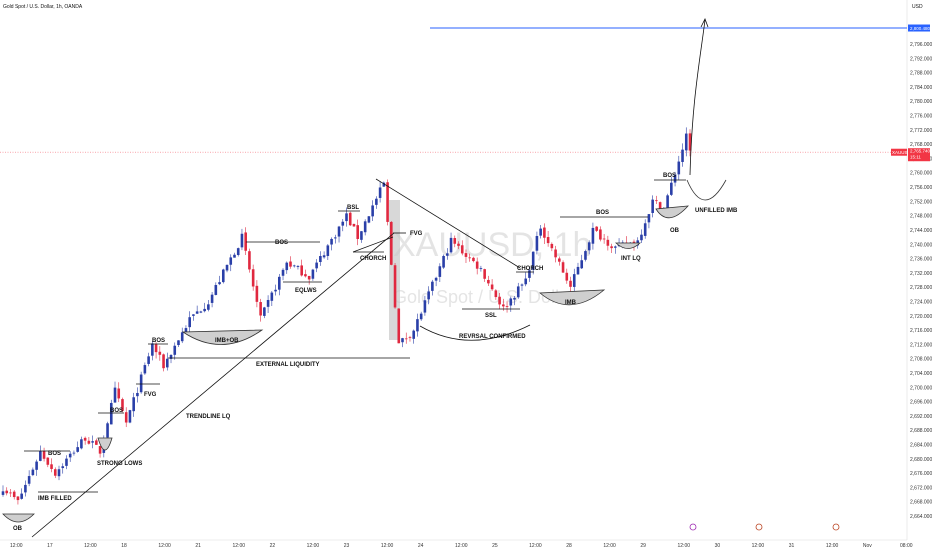  I want to click on label-bsl: BSL, so click(353, 208).